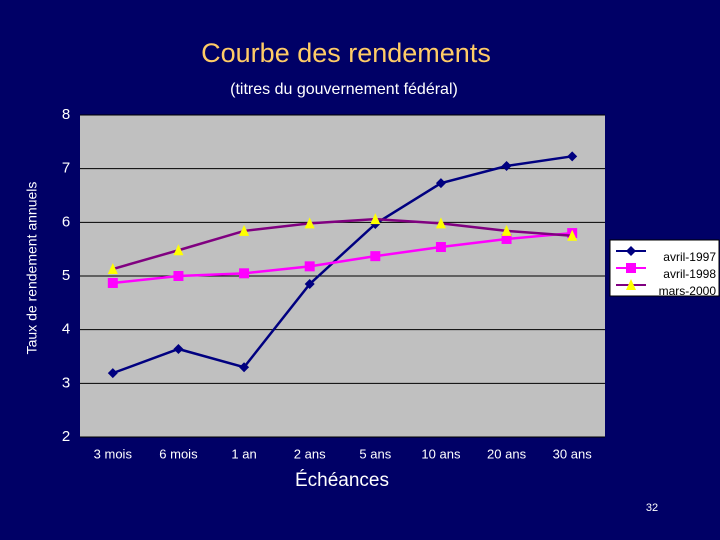 This screenshot has width=720, height=540. Describe the element at coordinates (652, 508) in the screenshot. I see `page-number: 32` at that location.